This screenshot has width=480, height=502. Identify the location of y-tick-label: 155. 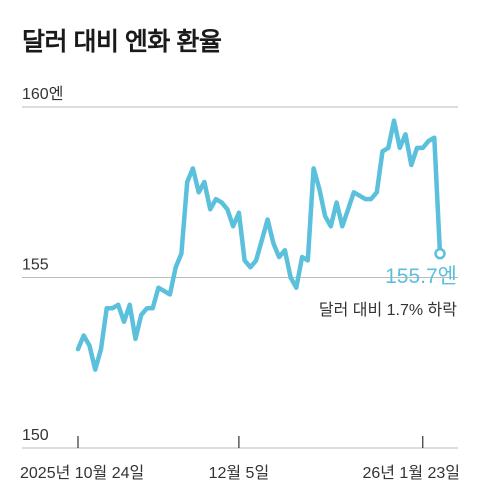
(35, 265).